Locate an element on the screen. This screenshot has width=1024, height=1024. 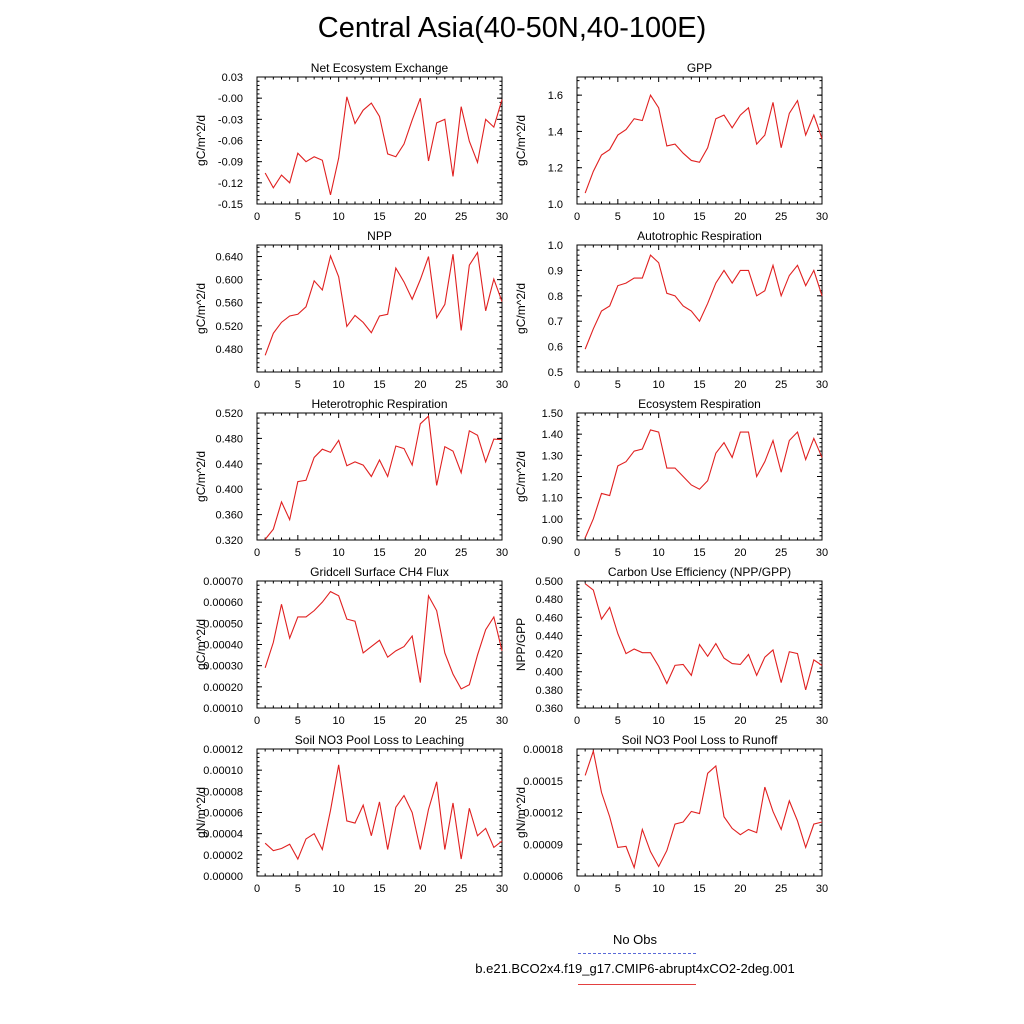
chart-title: NPP is located at coordinates (379, 236).